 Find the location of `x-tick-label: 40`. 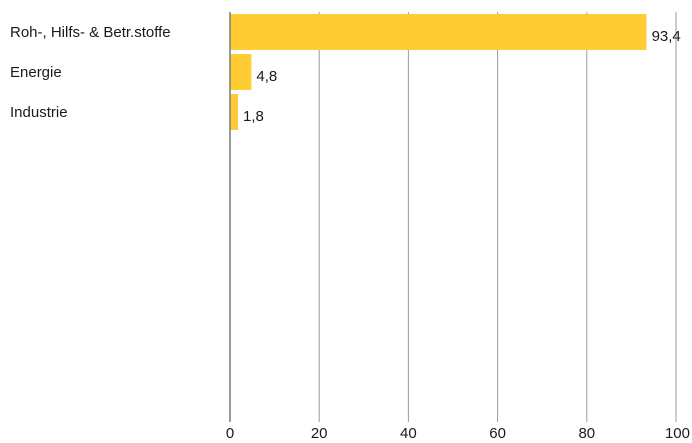

x-tick-label: 40 is located at coordinates (408, 433).